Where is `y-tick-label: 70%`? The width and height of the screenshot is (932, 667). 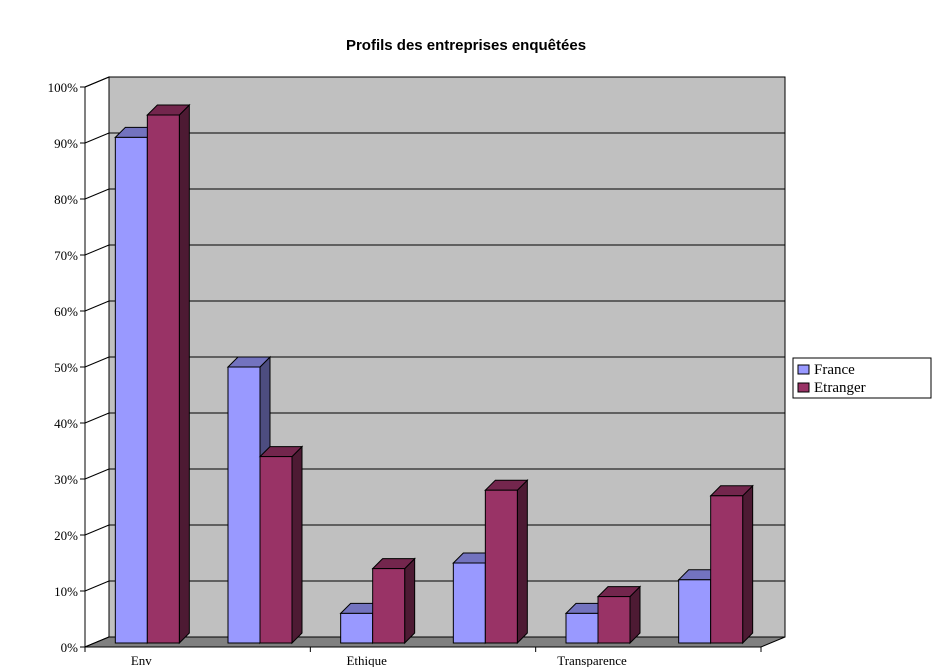 y-tick-label: 70% is located at coordinates (66, 255).